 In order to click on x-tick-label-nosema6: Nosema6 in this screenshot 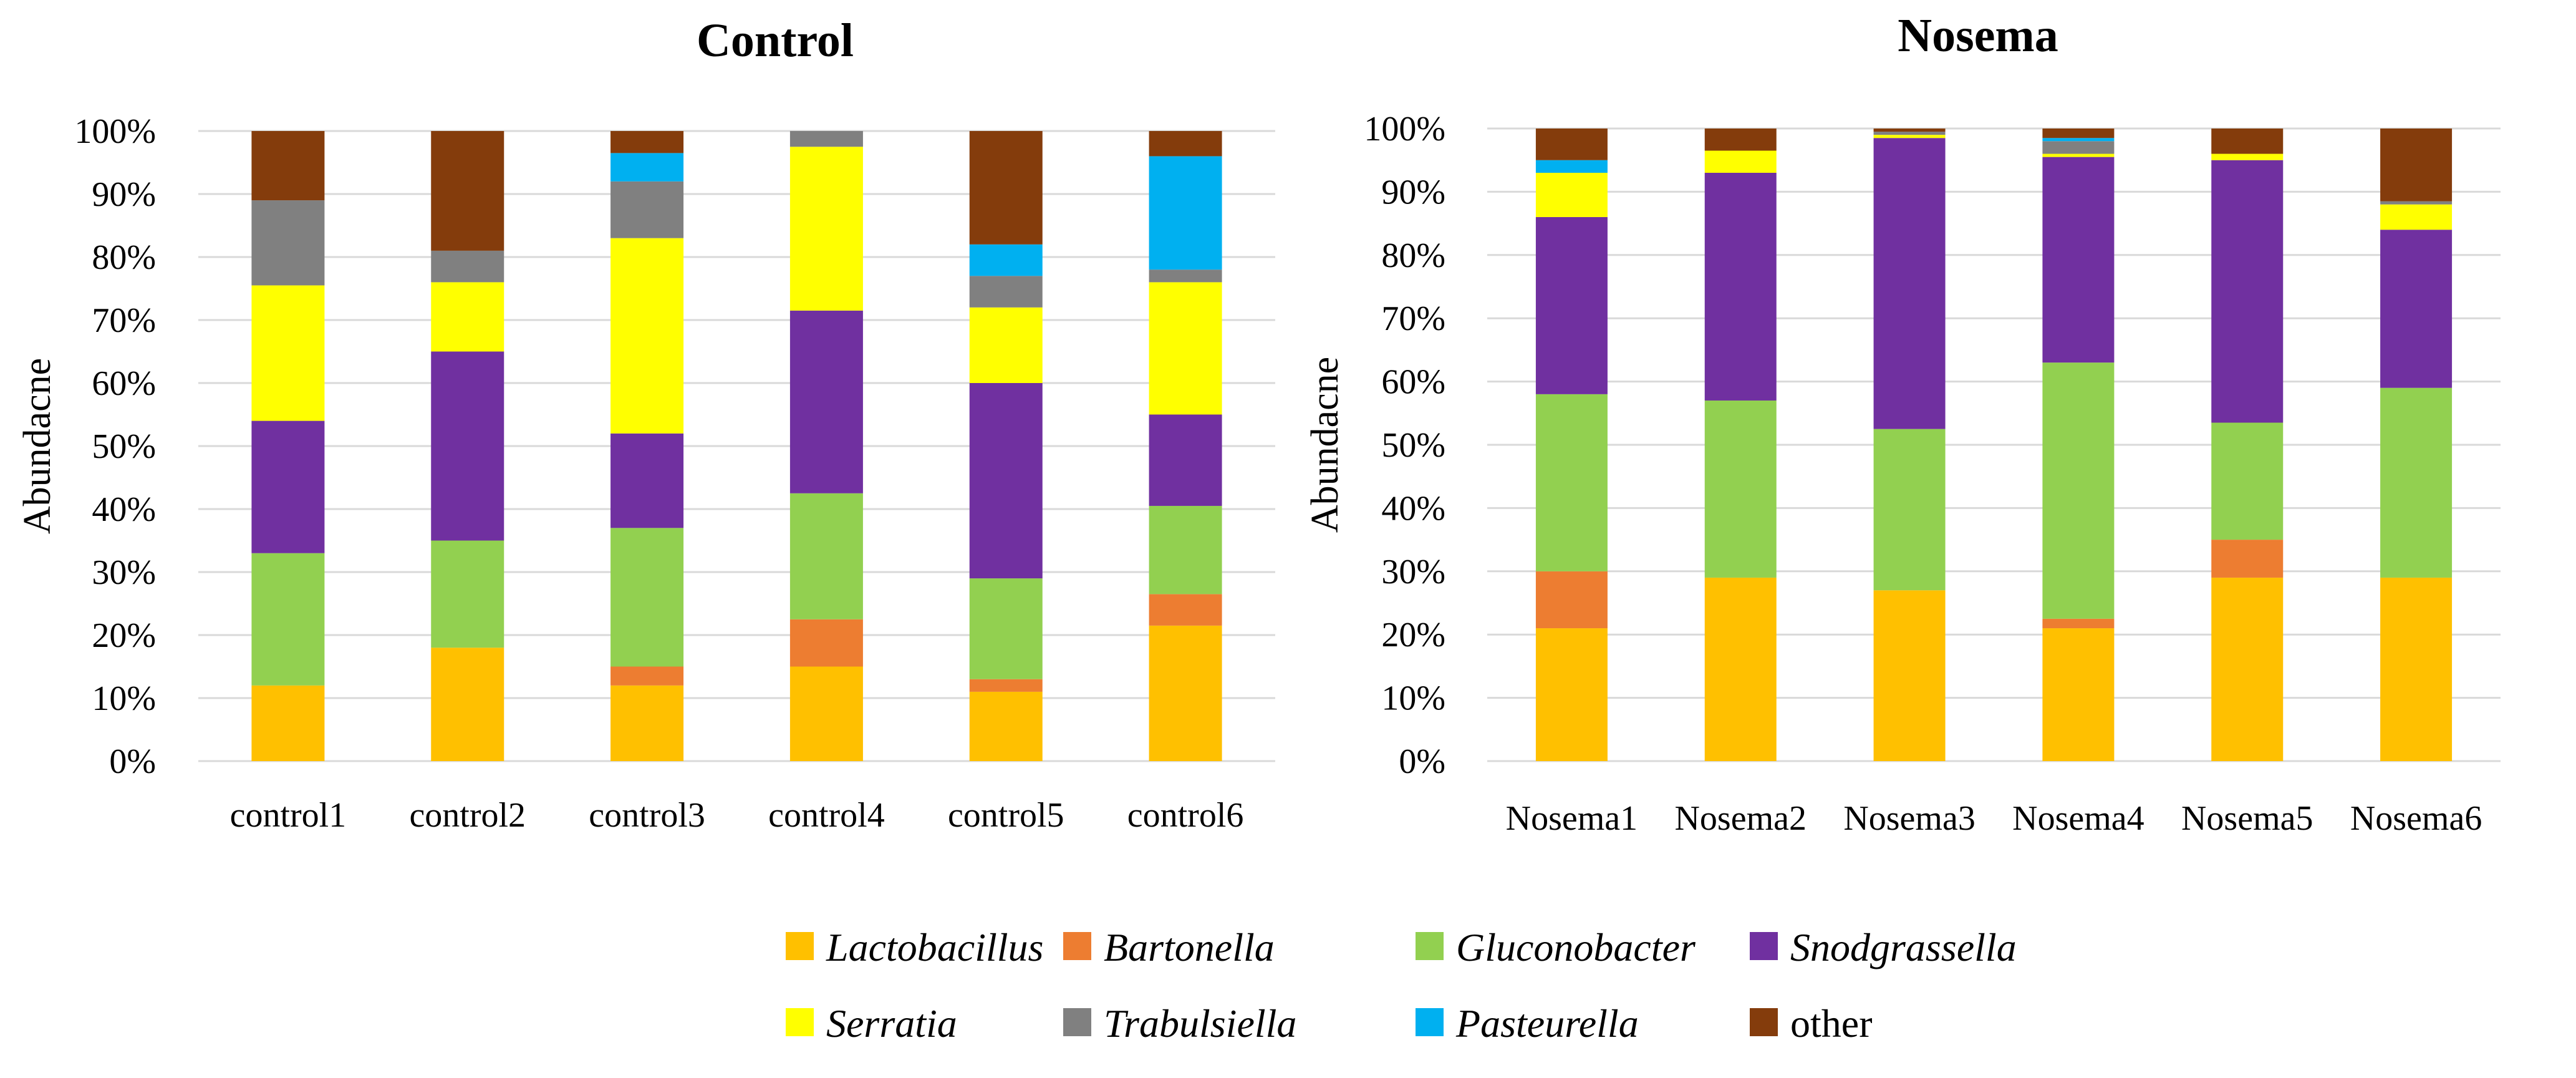, I will do `click(2416, 818)`.